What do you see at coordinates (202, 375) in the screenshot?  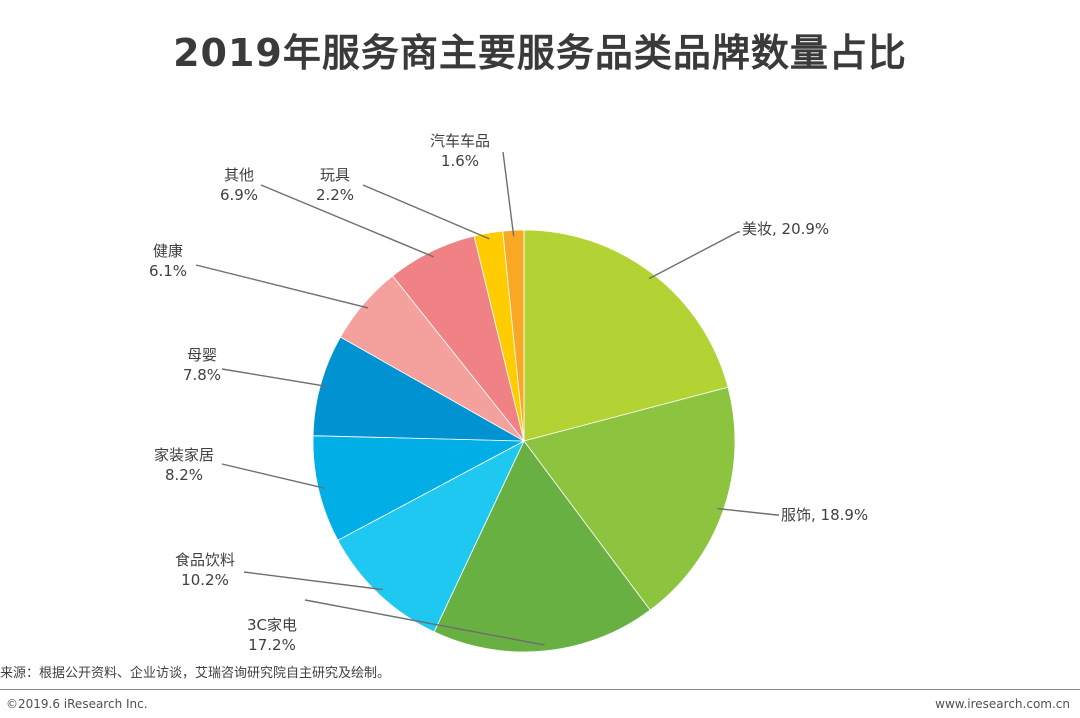 I see `slice-label-value: 7.8%` at bounding box center [202, 375].